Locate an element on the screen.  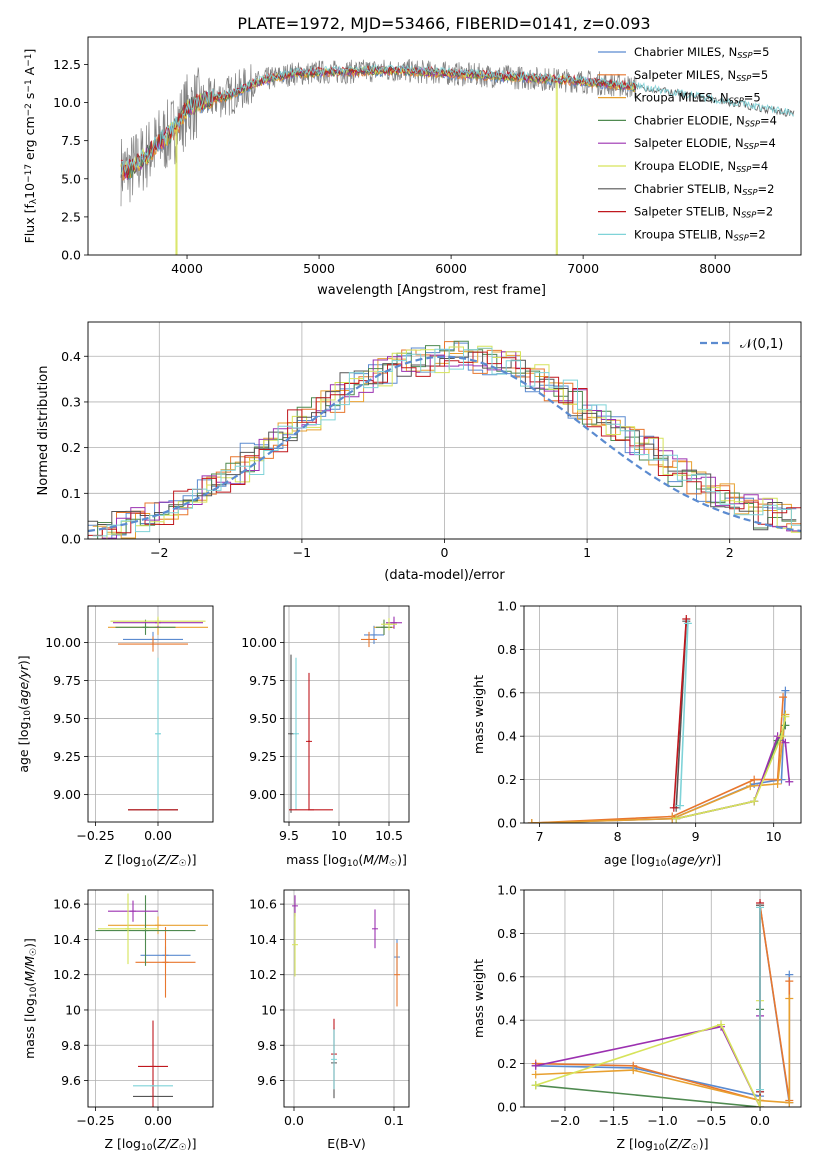
y-tick-label: 9.50 is located at coordinates (263, 718).